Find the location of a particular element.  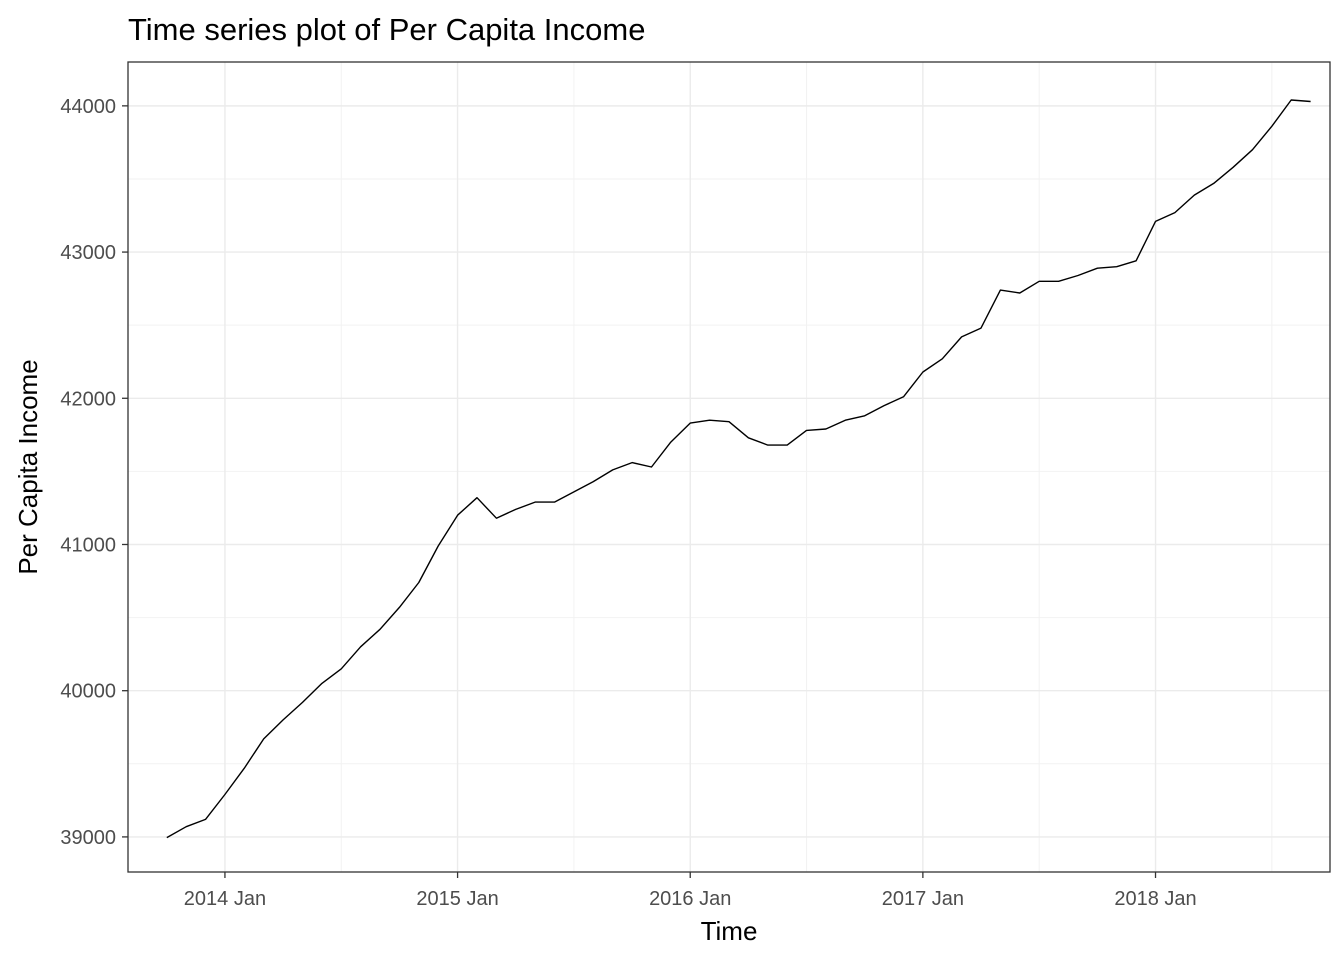

x-tick-label: 2014 Jan is located at coordinates (225, 899).